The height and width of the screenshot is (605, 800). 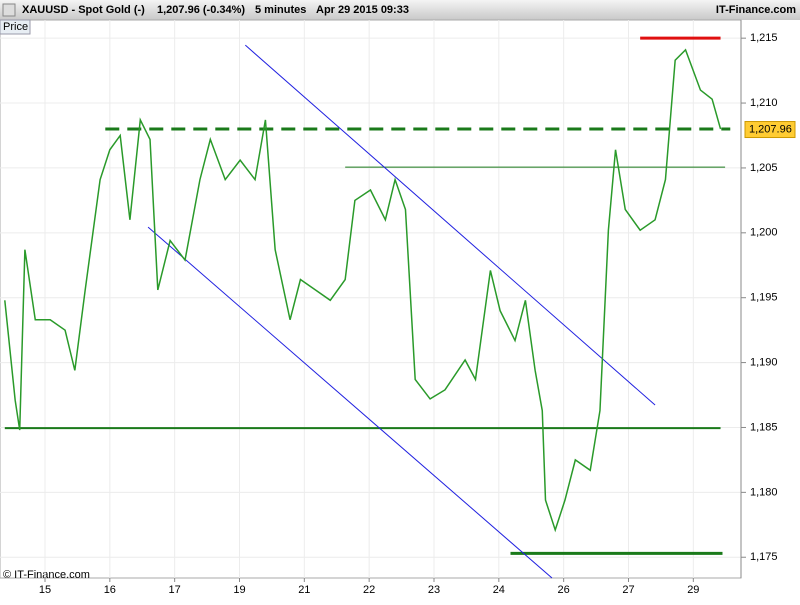 I want to click on x-tick-label: 29, so click(x=693, y=590).